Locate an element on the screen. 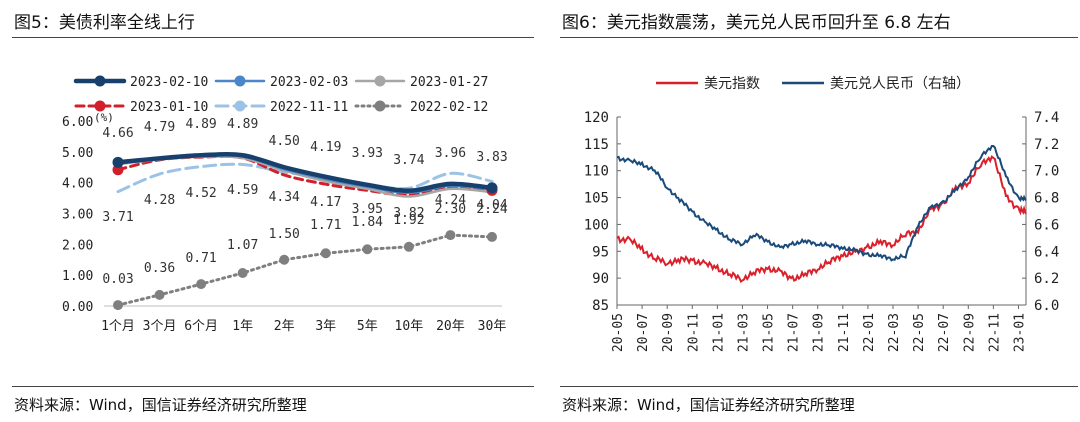  x-tick-label: 20-07 is located at coordinates (643, 332).